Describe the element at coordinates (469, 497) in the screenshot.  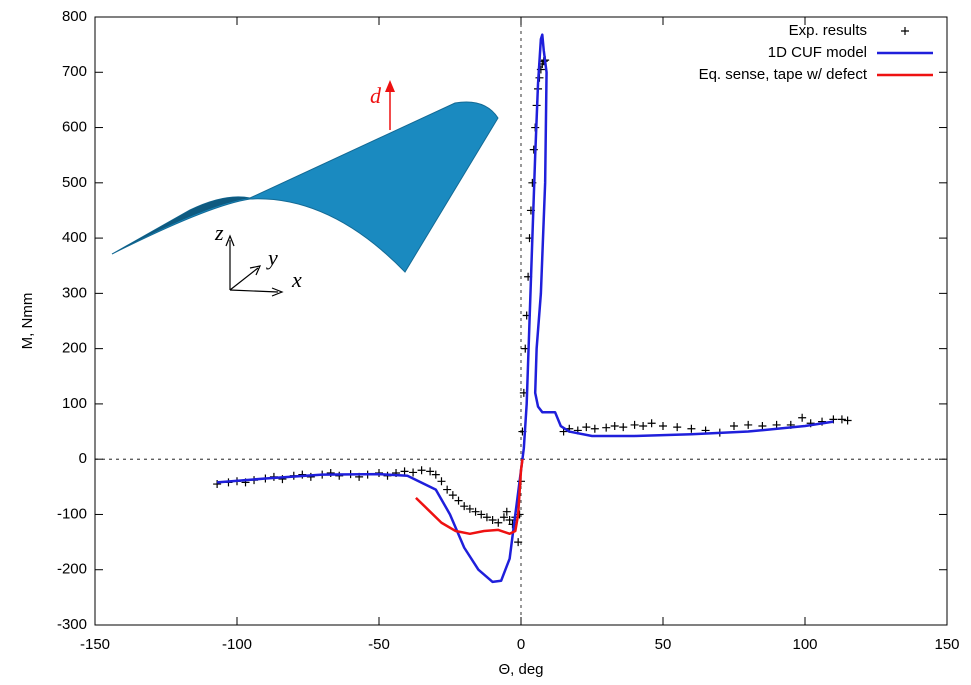
I see `series-line` at that location.